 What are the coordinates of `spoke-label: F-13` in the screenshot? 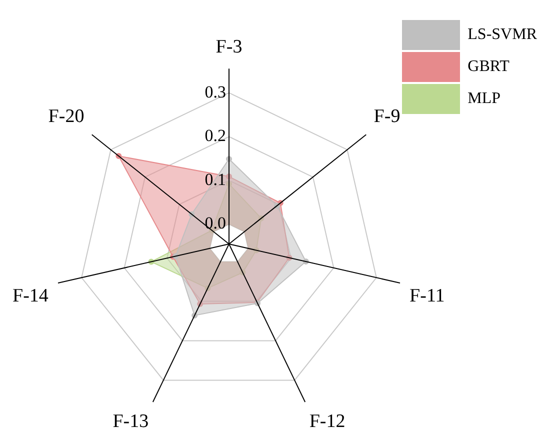 It's located at (130, 421).